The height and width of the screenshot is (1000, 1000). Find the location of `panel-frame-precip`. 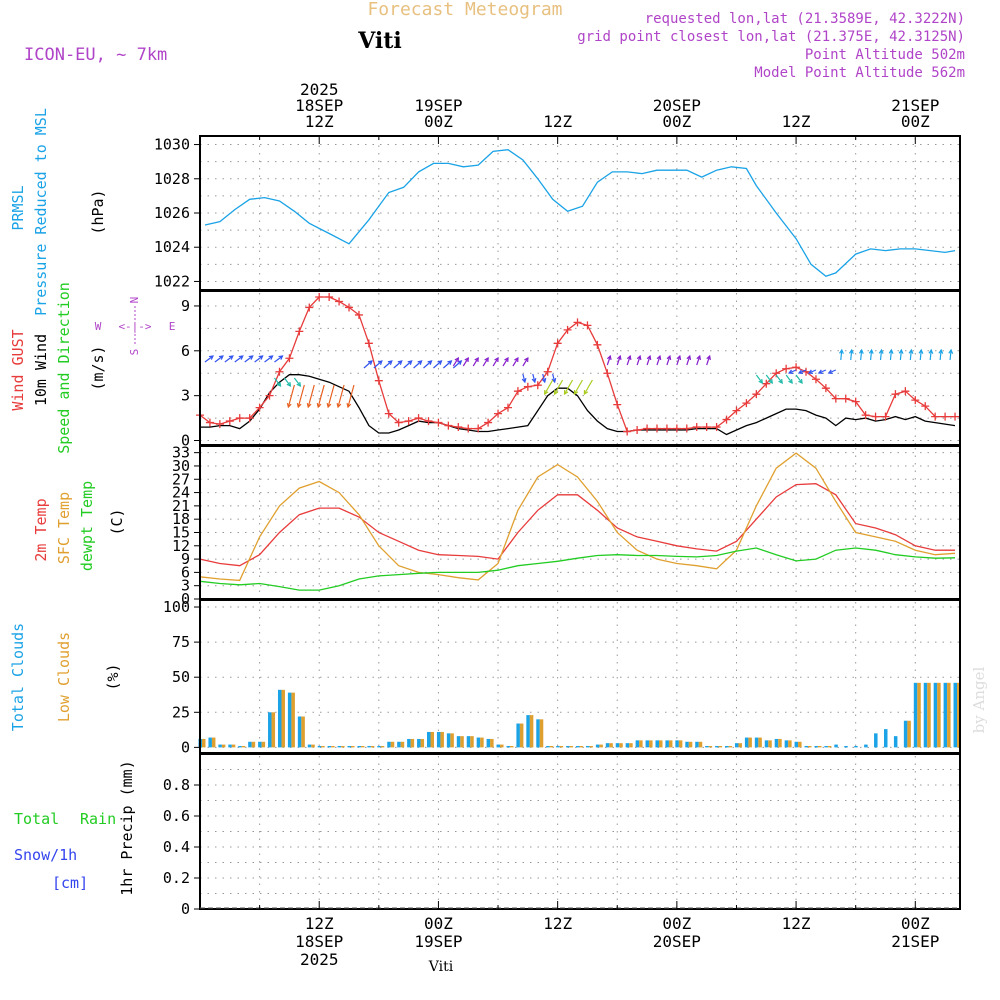

panel-frame-precip is located at coordinates (580, 831).